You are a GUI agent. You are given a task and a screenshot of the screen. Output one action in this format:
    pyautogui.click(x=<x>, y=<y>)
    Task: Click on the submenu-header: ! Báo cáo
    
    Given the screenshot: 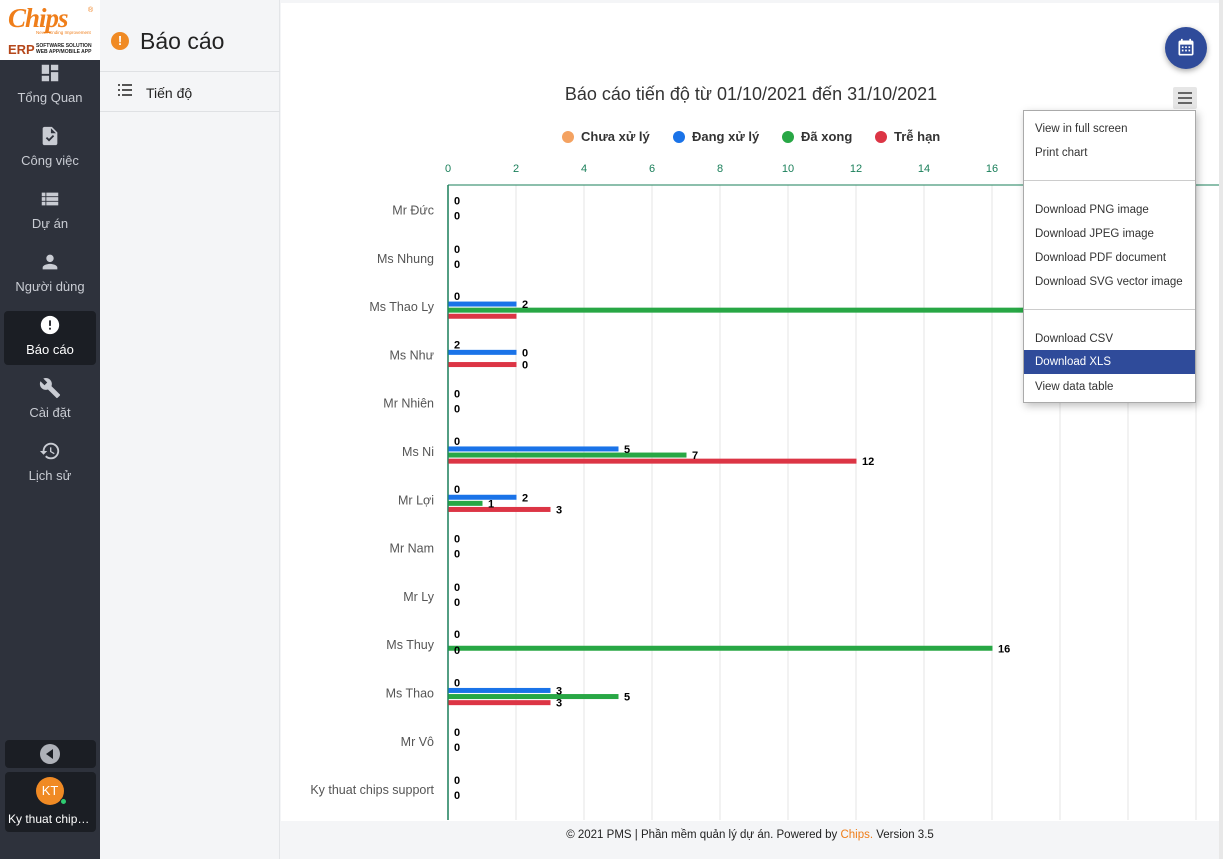 What is the action you would take?
    pyautogui.click(x=190, y=36)
    